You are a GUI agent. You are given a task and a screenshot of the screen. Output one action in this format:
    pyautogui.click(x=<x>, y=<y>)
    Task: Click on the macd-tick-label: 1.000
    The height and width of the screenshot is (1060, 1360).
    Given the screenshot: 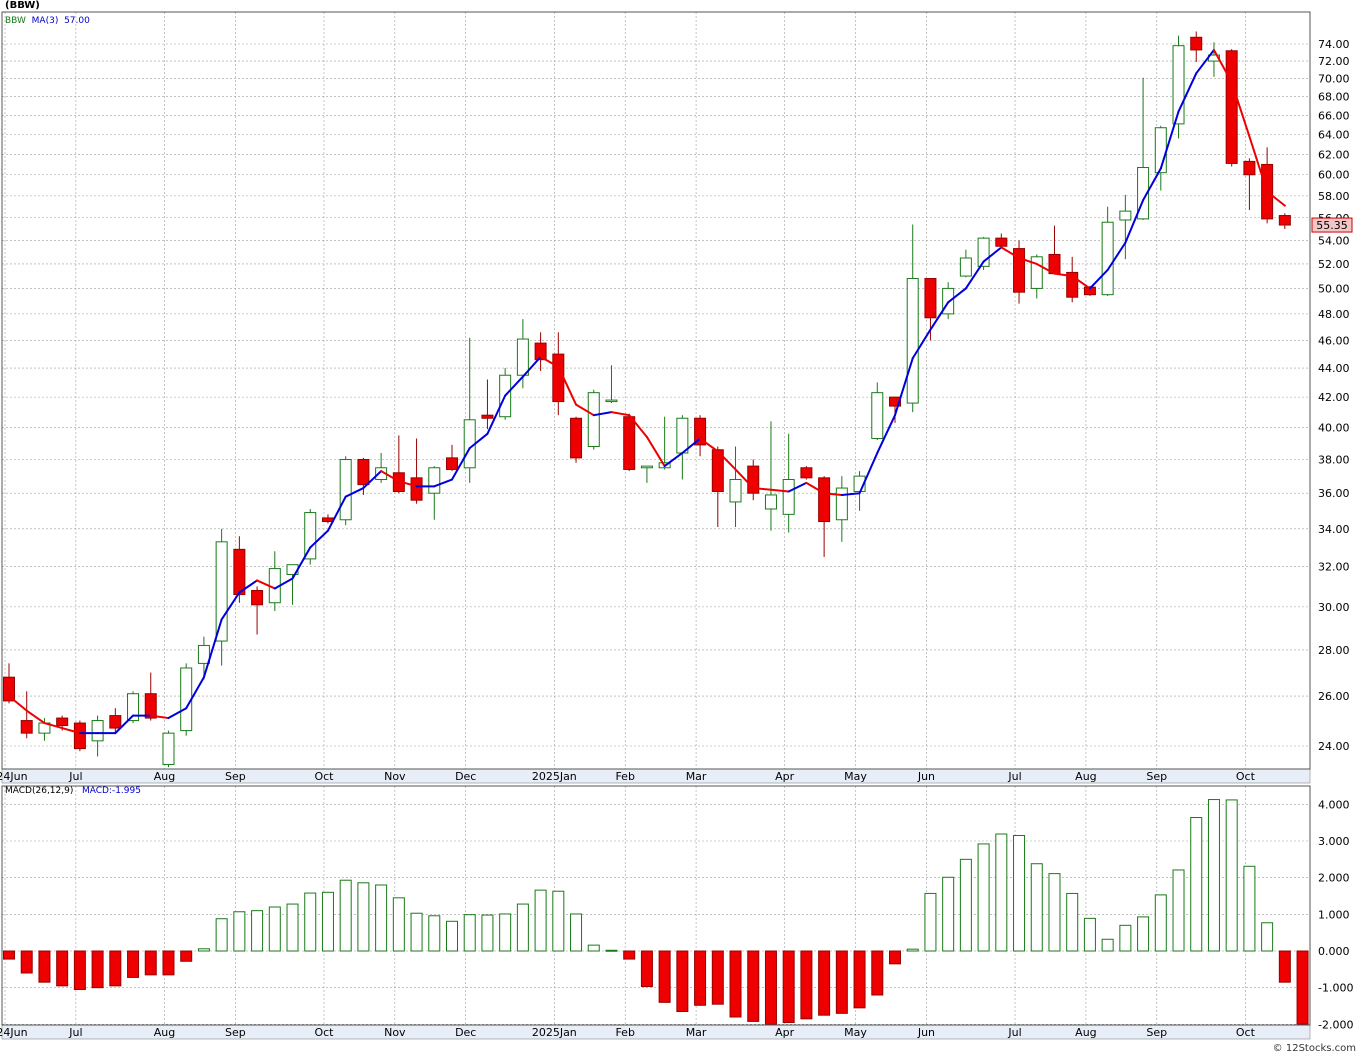 What is the action you would take?
    pyautogui.click(x=1334, y=914)
    